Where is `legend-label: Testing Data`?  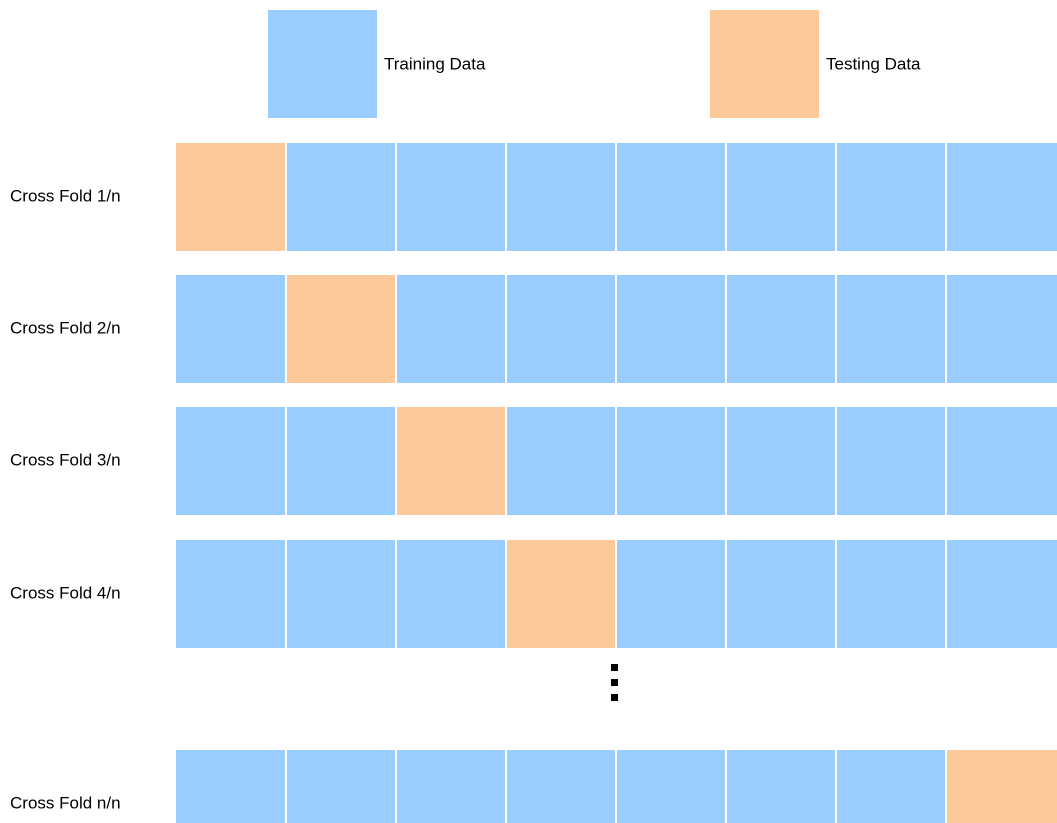
legend-label: Testing Data is located at coordinates (873, 63).